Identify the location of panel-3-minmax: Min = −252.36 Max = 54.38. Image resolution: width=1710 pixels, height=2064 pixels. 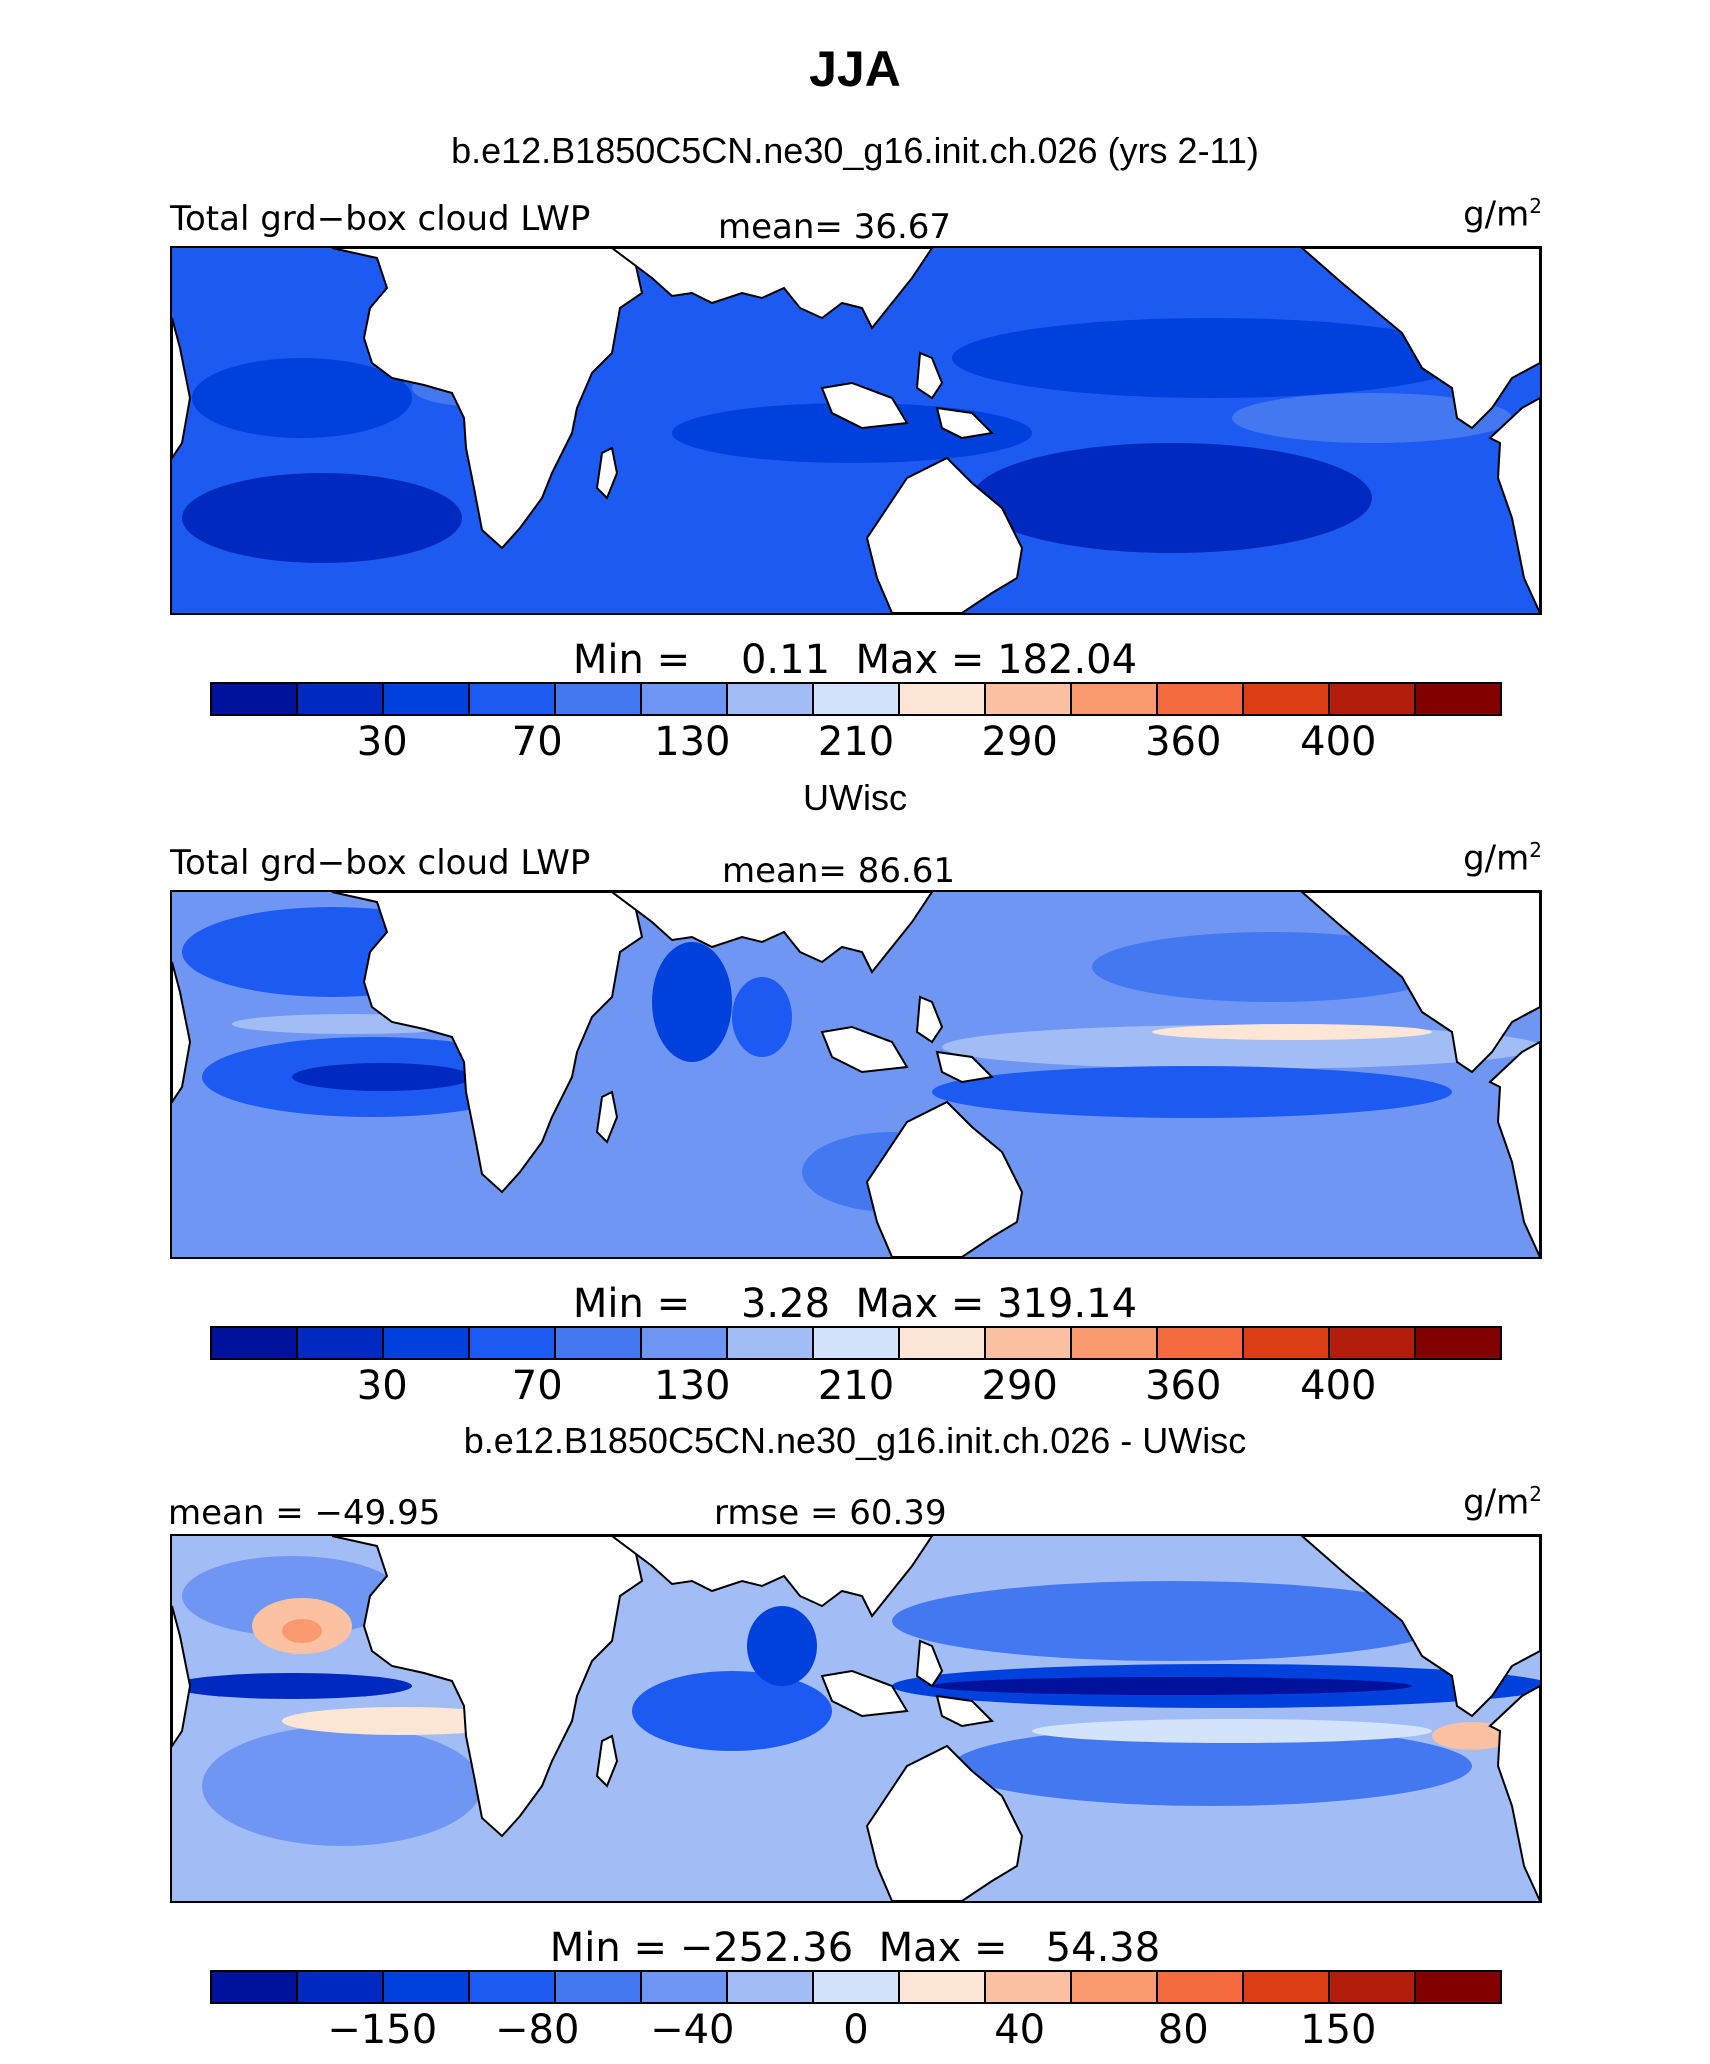
(855, 1948).